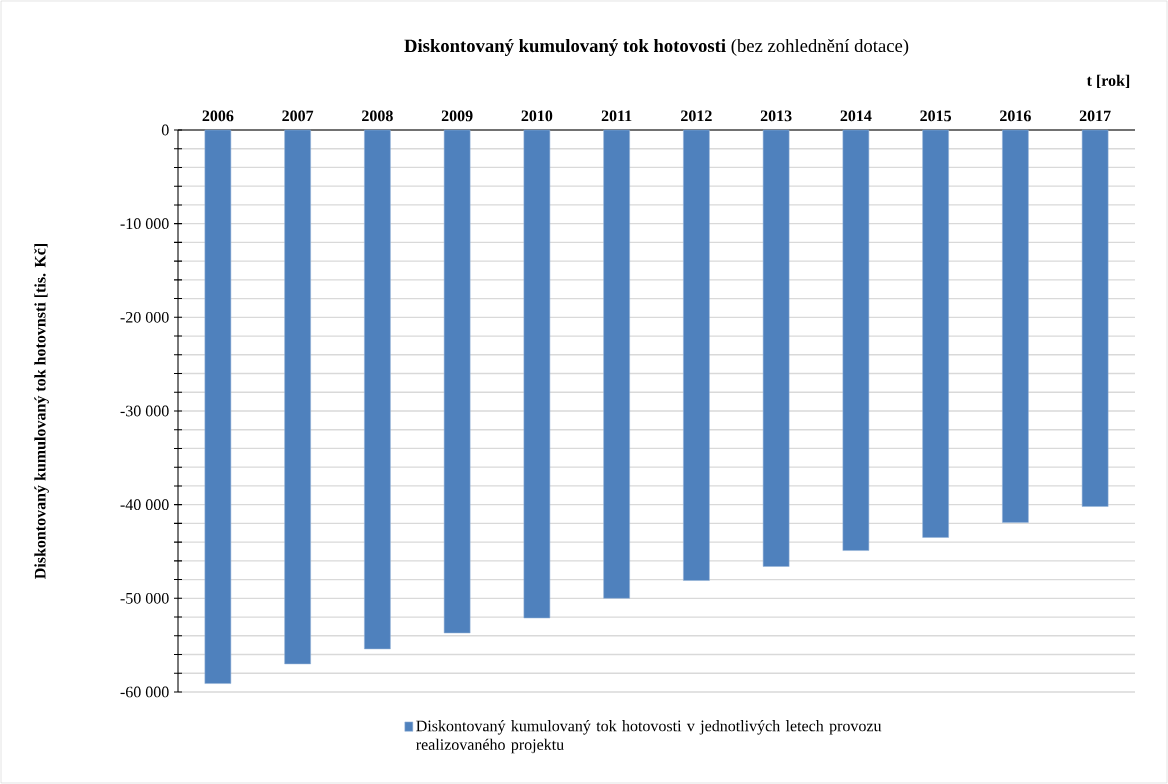  Describe the element at coordinates (144, 224) in the screenshot. I see `y-tick-label: -10 000` at that location.